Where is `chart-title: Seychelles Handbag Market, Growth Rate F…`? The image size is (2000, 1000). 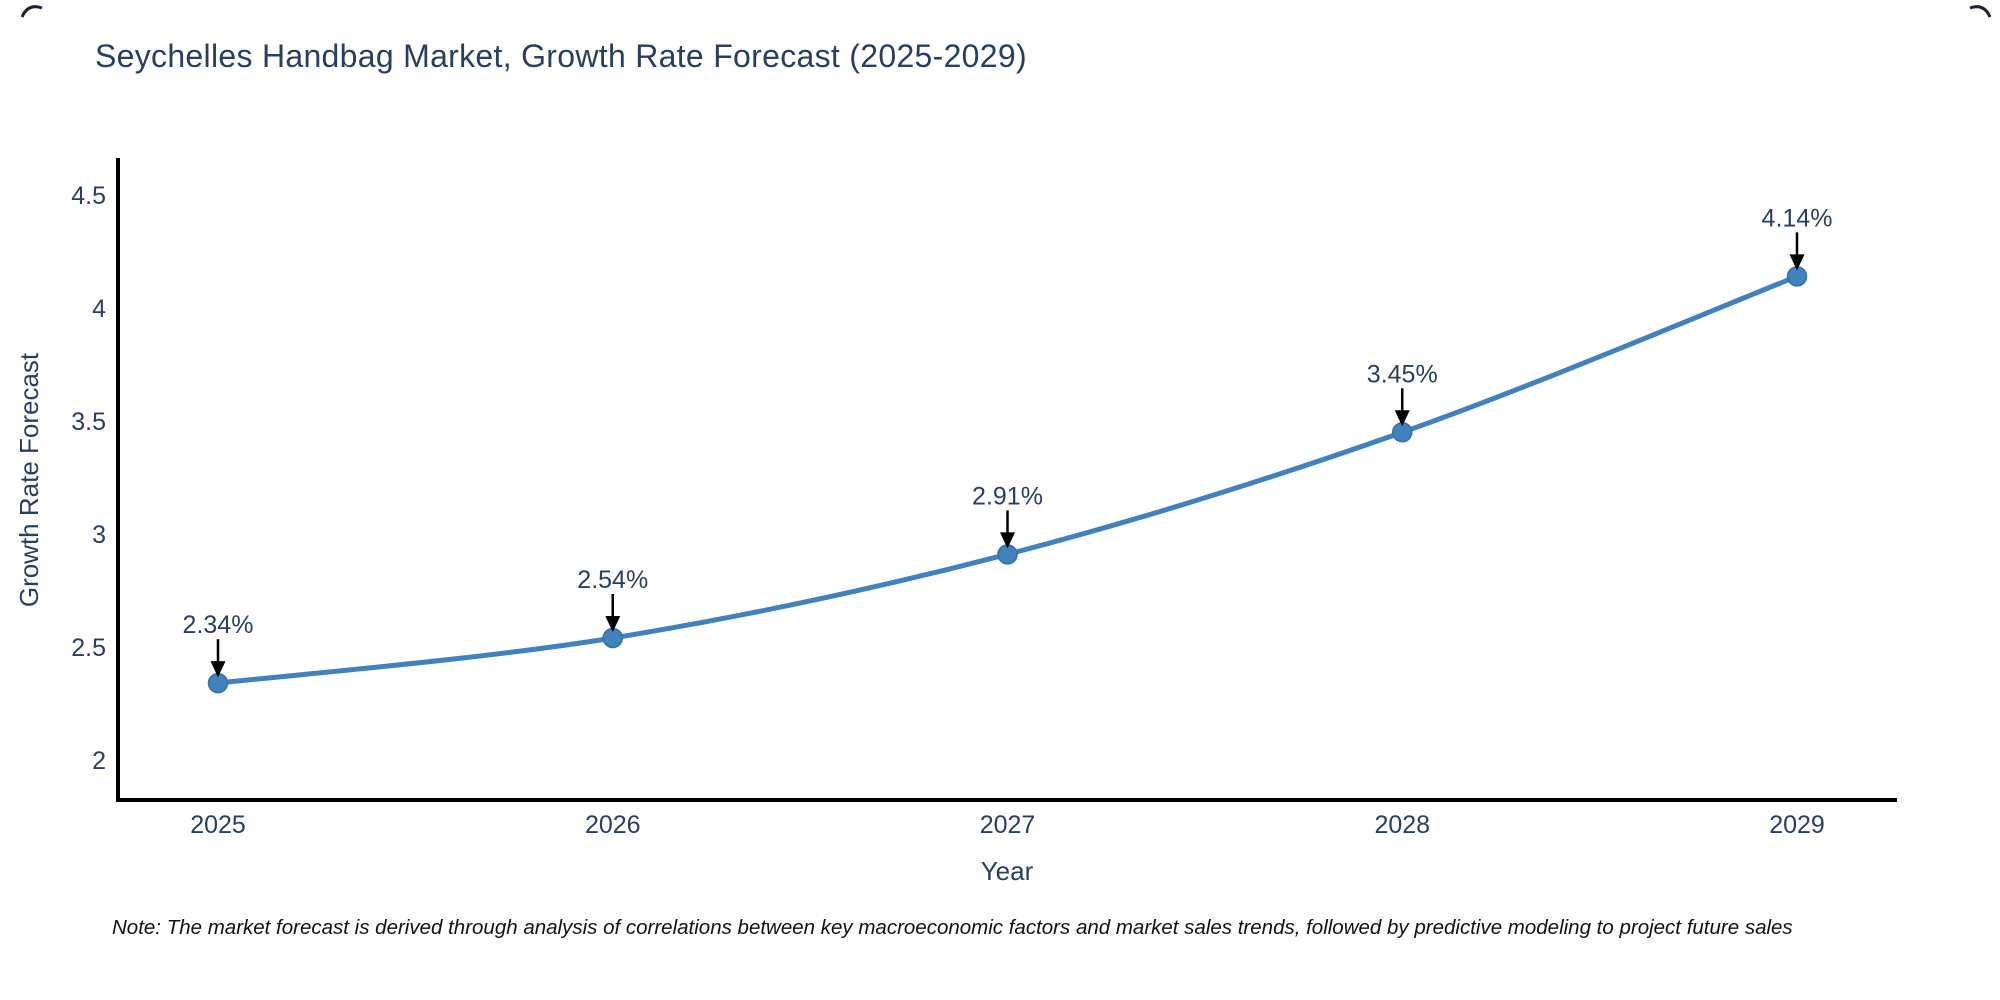 chart-title: Seychelles Handbag Market, Growth Rate F… is located at coordinates (561, 56).